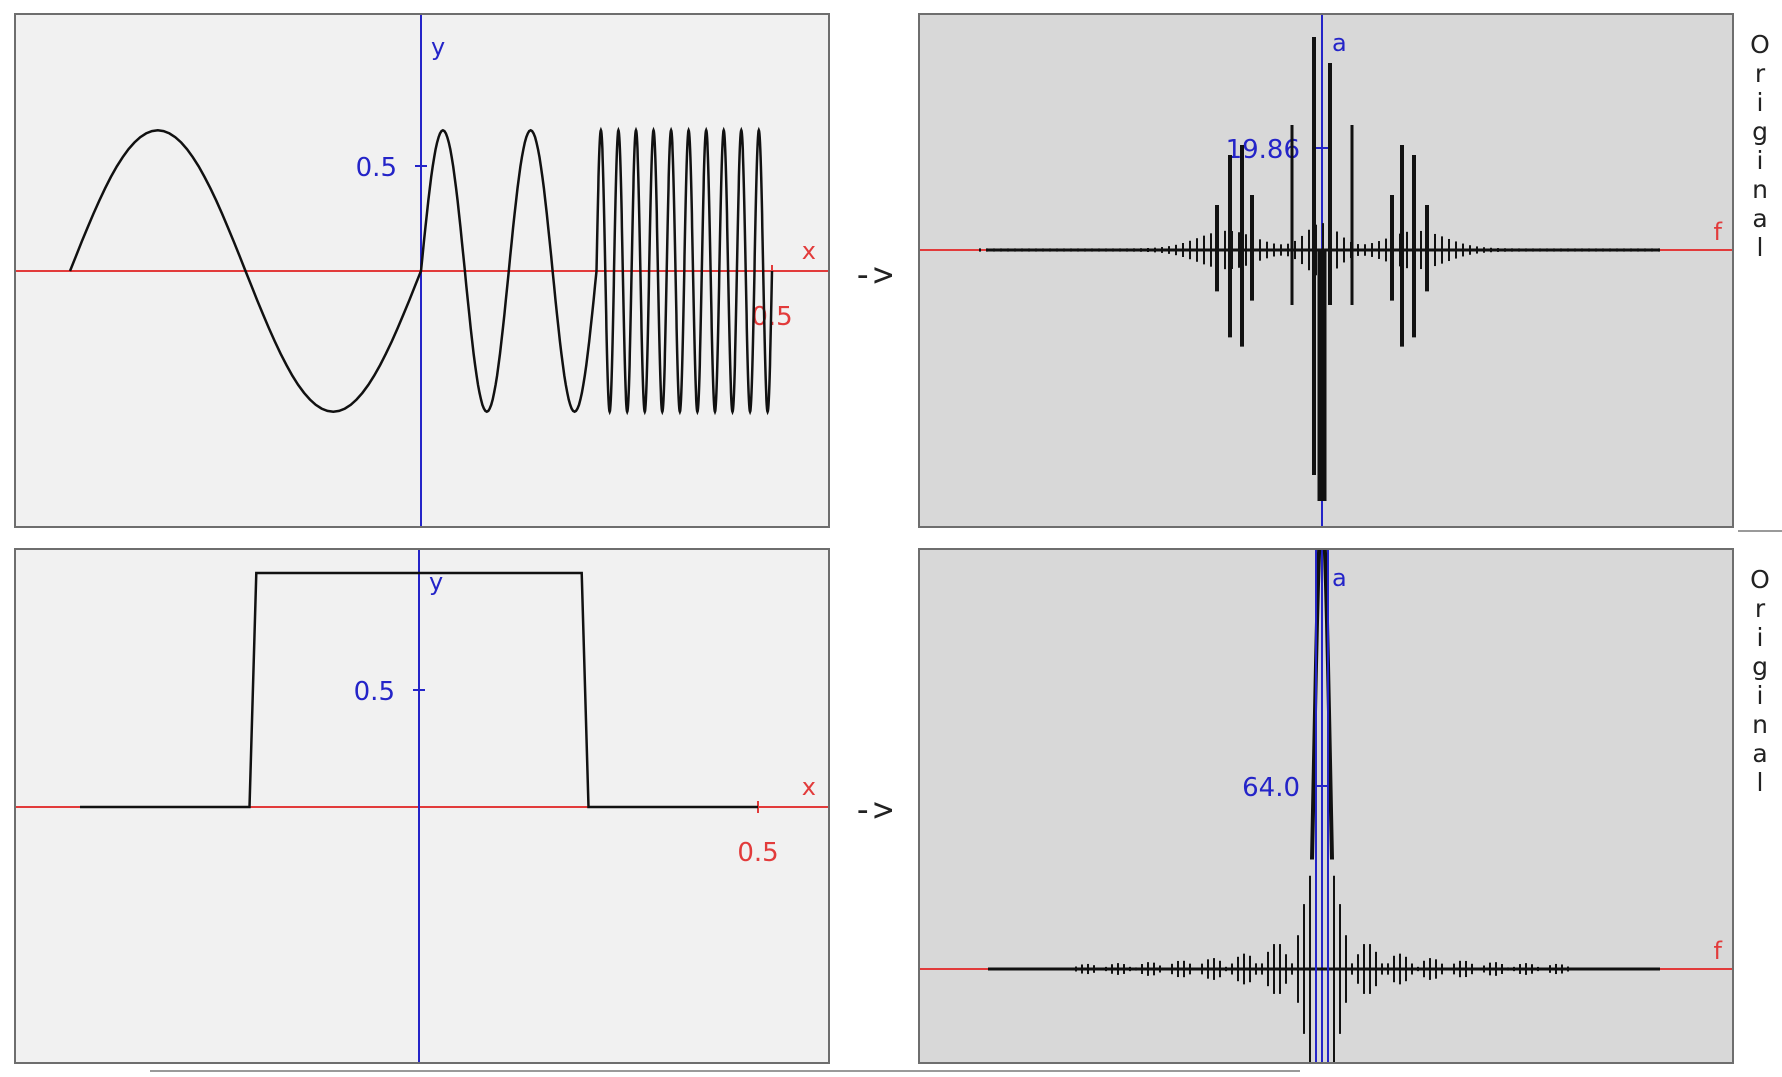 This screenshot has height=1077, width=1782. I want to click on bottom-scroll-strip, so click(725, 1073).